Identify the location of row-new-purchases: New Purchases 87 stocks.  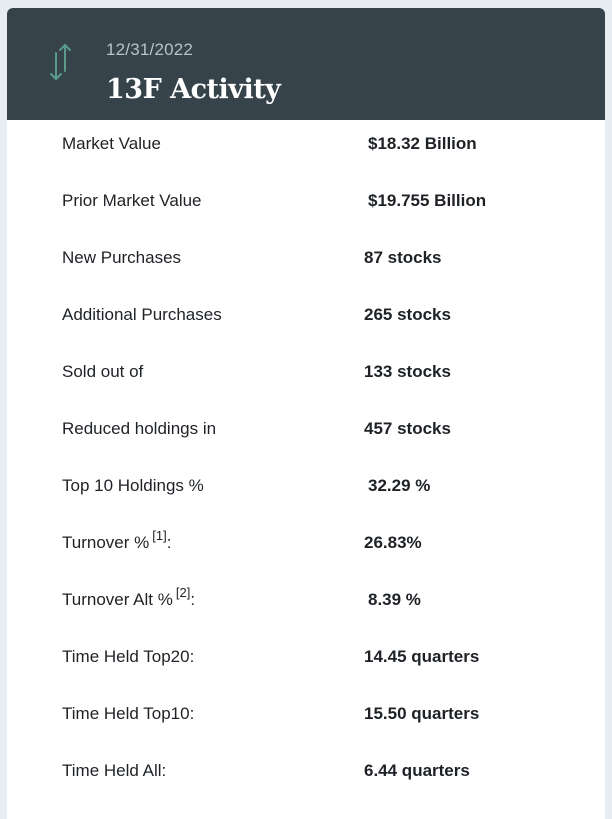
(306, 277).